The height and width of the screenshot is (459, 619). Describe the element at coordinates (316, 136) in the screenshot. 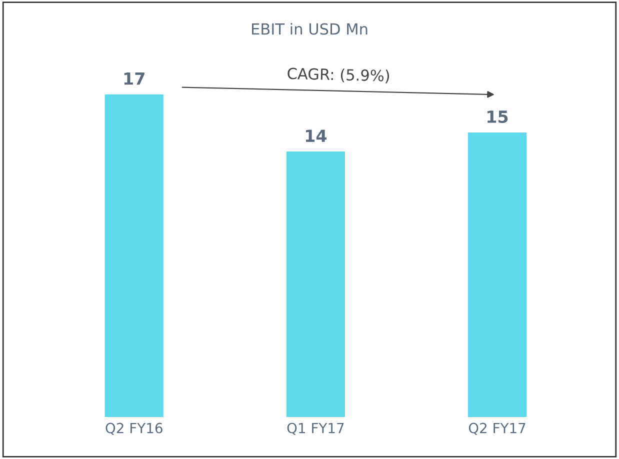

I see `data-label: 14` at that location.